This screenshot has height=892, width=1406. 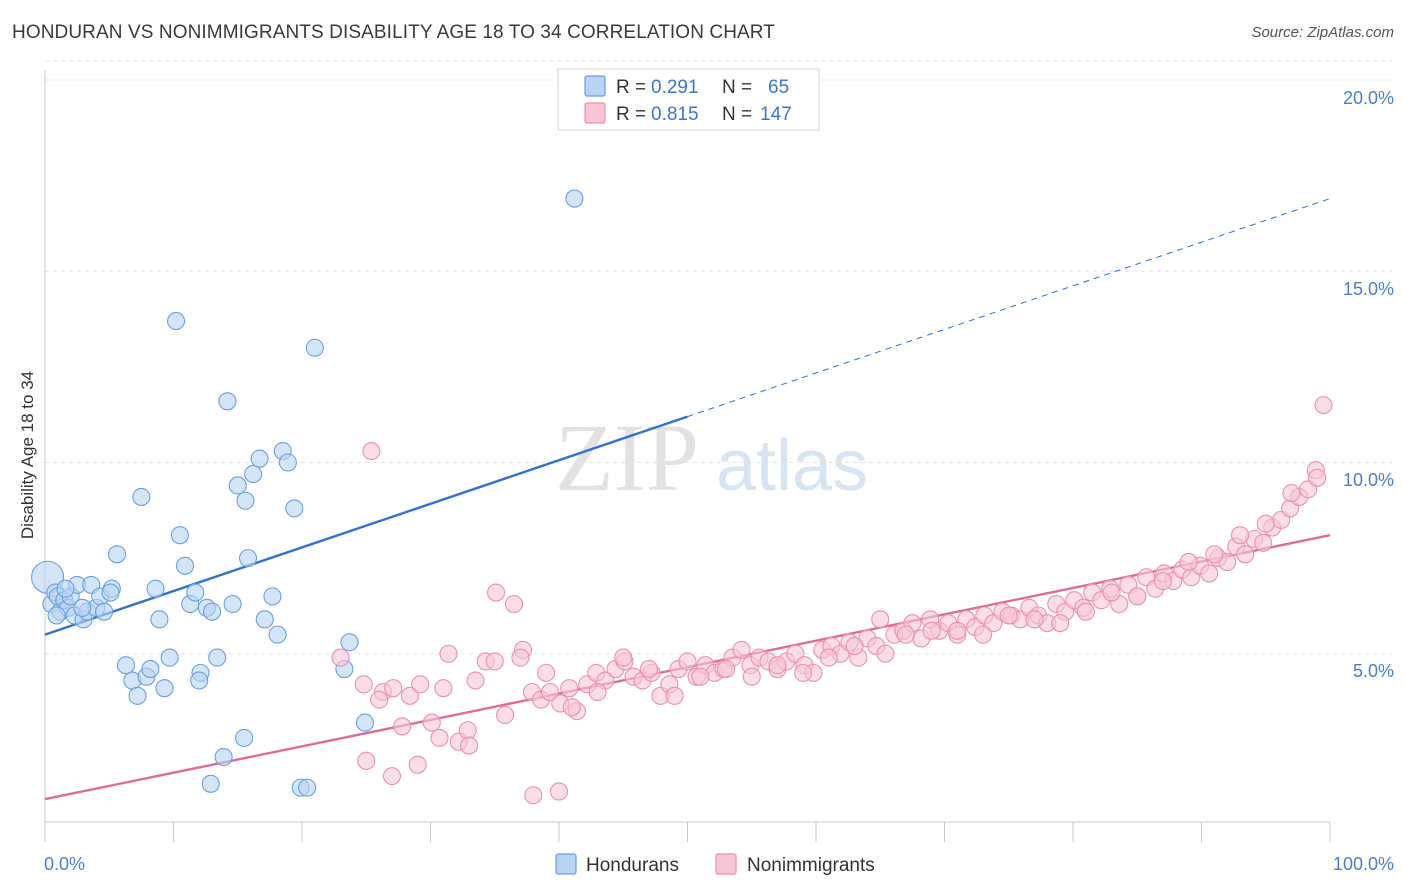 What do you see at coordinates (778, 87) in the screenshot?
I see `legend-n-value-0: 65` at bounding box center [778, 87].